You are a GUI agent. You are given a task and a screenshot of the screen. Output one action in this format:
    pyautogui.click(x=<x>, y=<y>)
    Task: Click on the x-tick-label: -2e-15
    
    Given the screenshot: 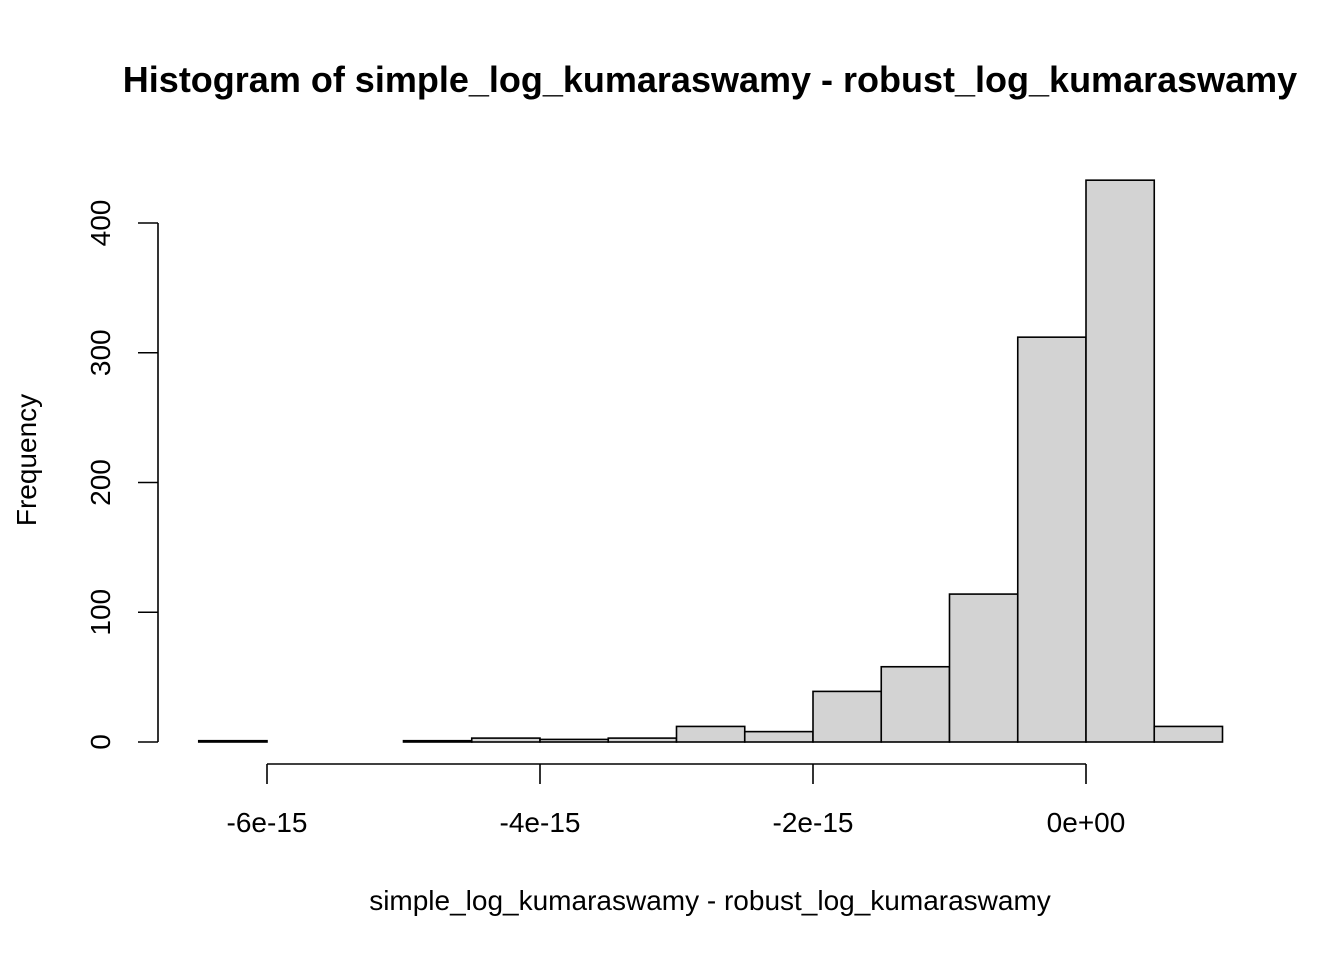 What is the action you would take?
    pyautogui.click(x=813, y=822)
    